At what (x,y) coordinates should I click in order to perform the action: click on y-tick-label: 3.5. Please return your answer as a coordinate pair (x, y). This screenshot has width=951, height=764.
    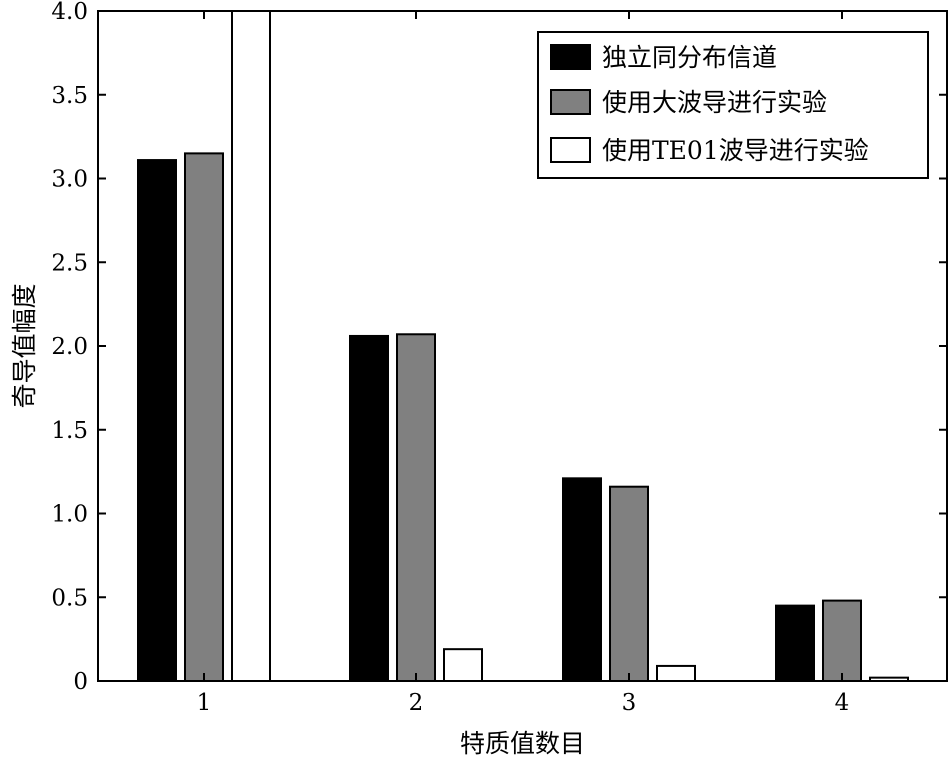
    Looking at the image, I should click on (69, 96).